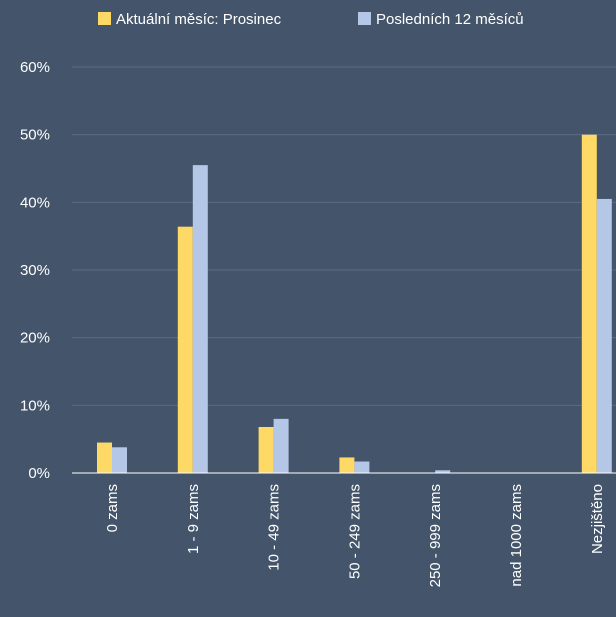 The width and height of the screenshot is (616, 617). What do you see at coordinates (35, 338) in the screenshot?
I see `y-tick-label: 20%` at bounding box center [35, 338].